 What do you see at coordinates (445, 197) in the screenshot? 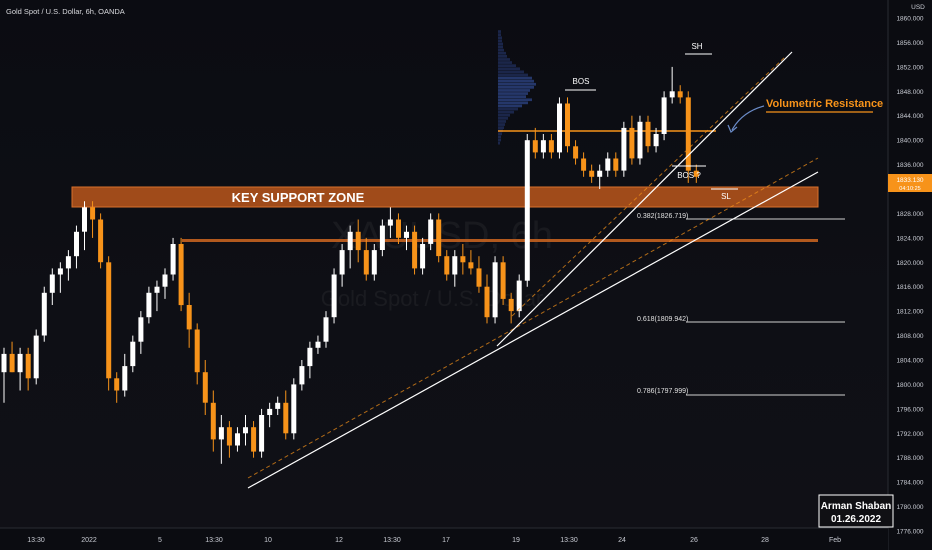
I see `key-support-zone` at bounding box center [445, 197].